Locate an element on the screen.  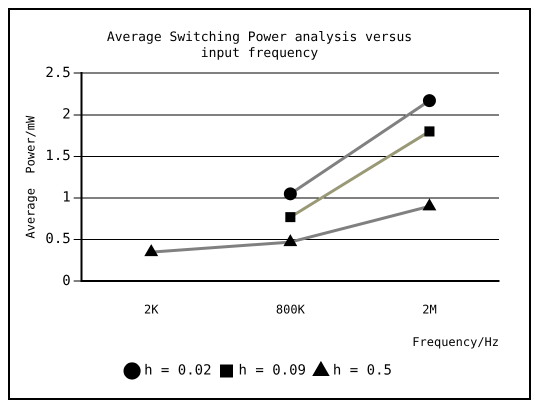
y-tick-label: 1 is located at coordinates (66, 198).